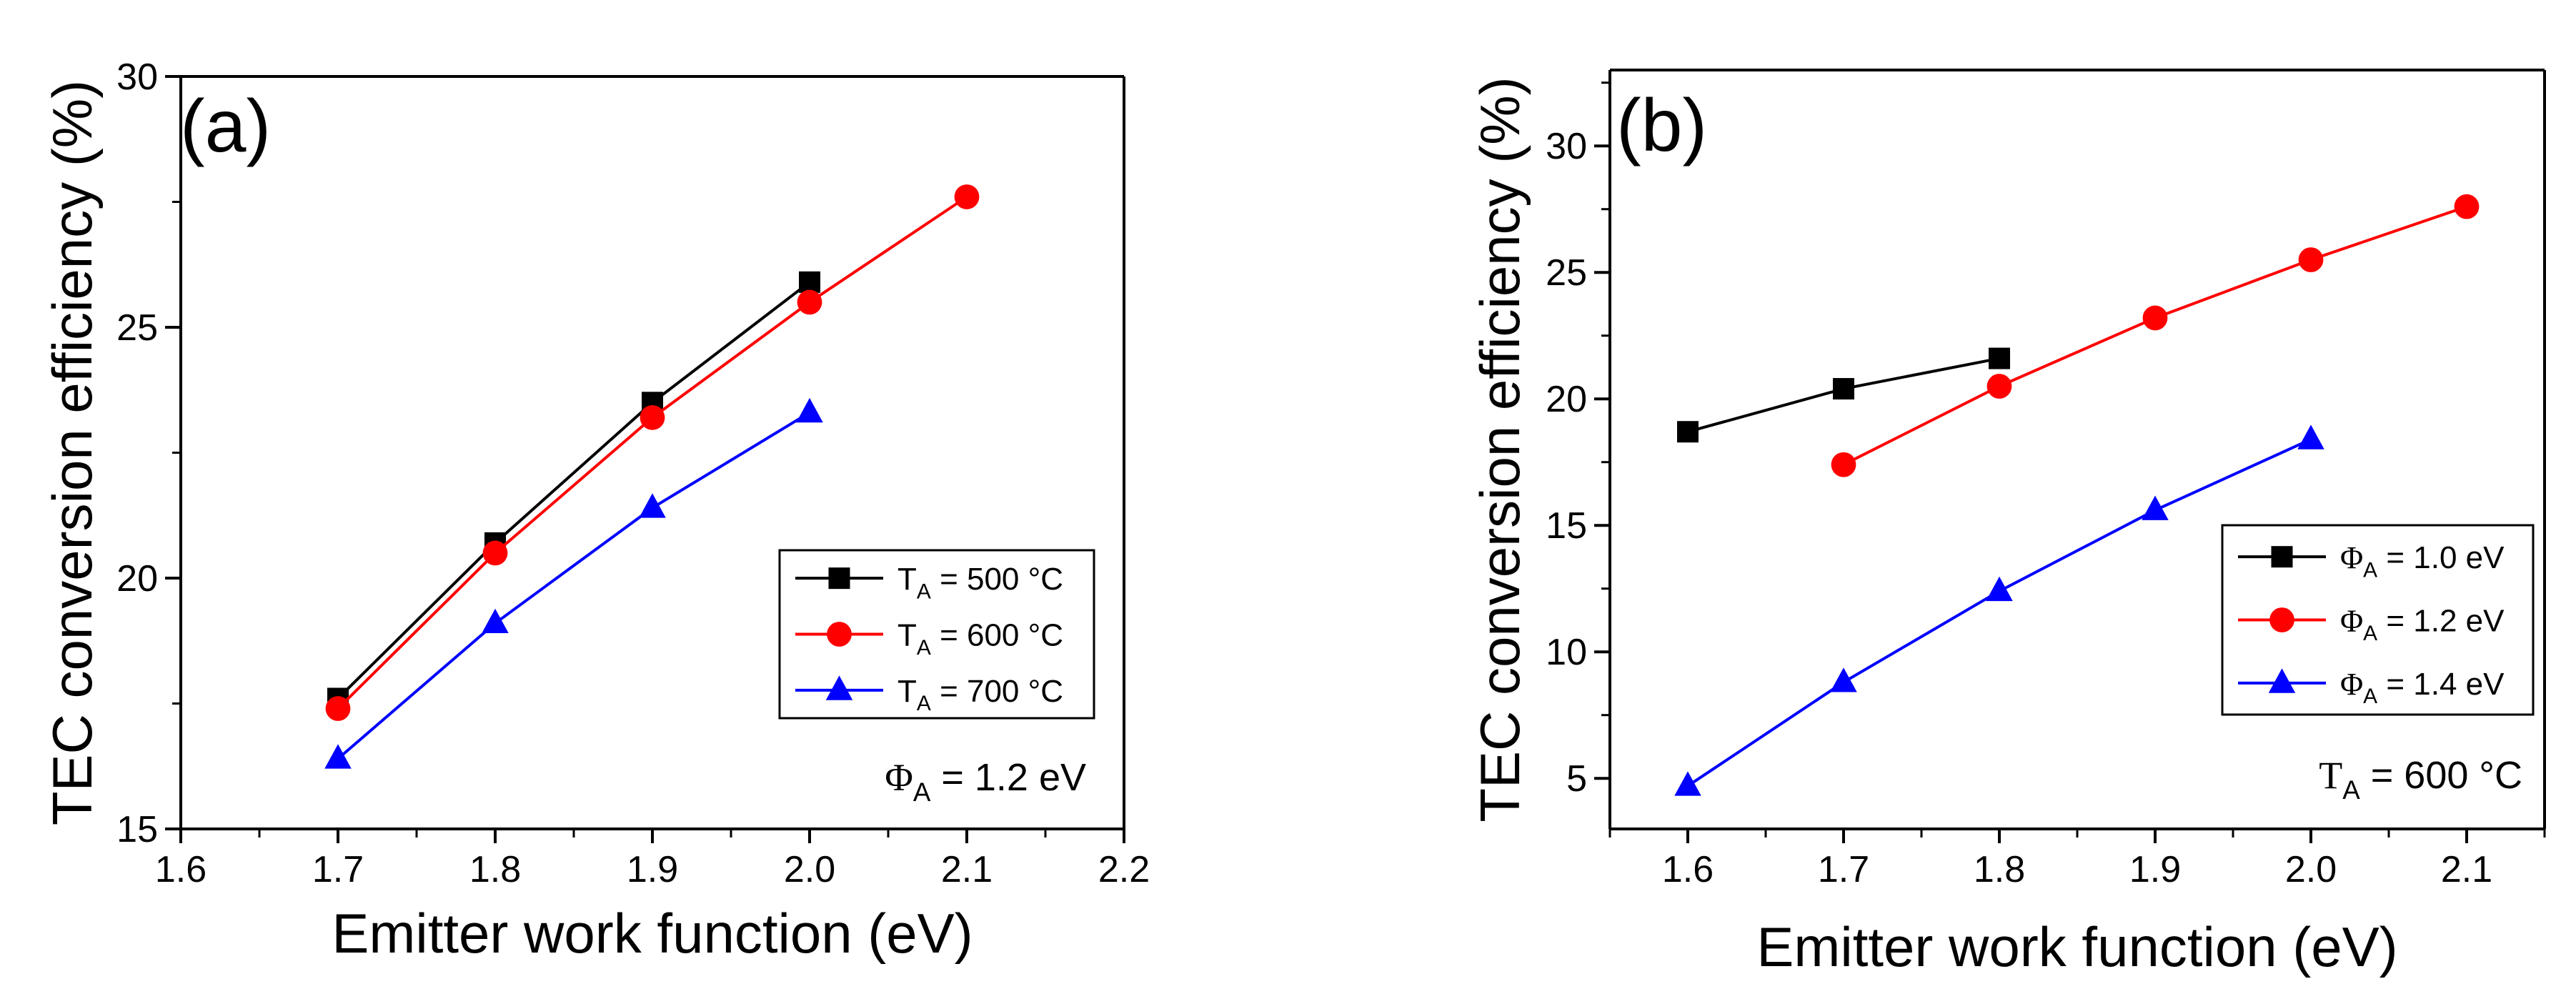 Image resolution: width=2576 pixels, height=999 pixels. I want to click on legend-label: ΦA = 1.4 eV, so click(2422, 687).